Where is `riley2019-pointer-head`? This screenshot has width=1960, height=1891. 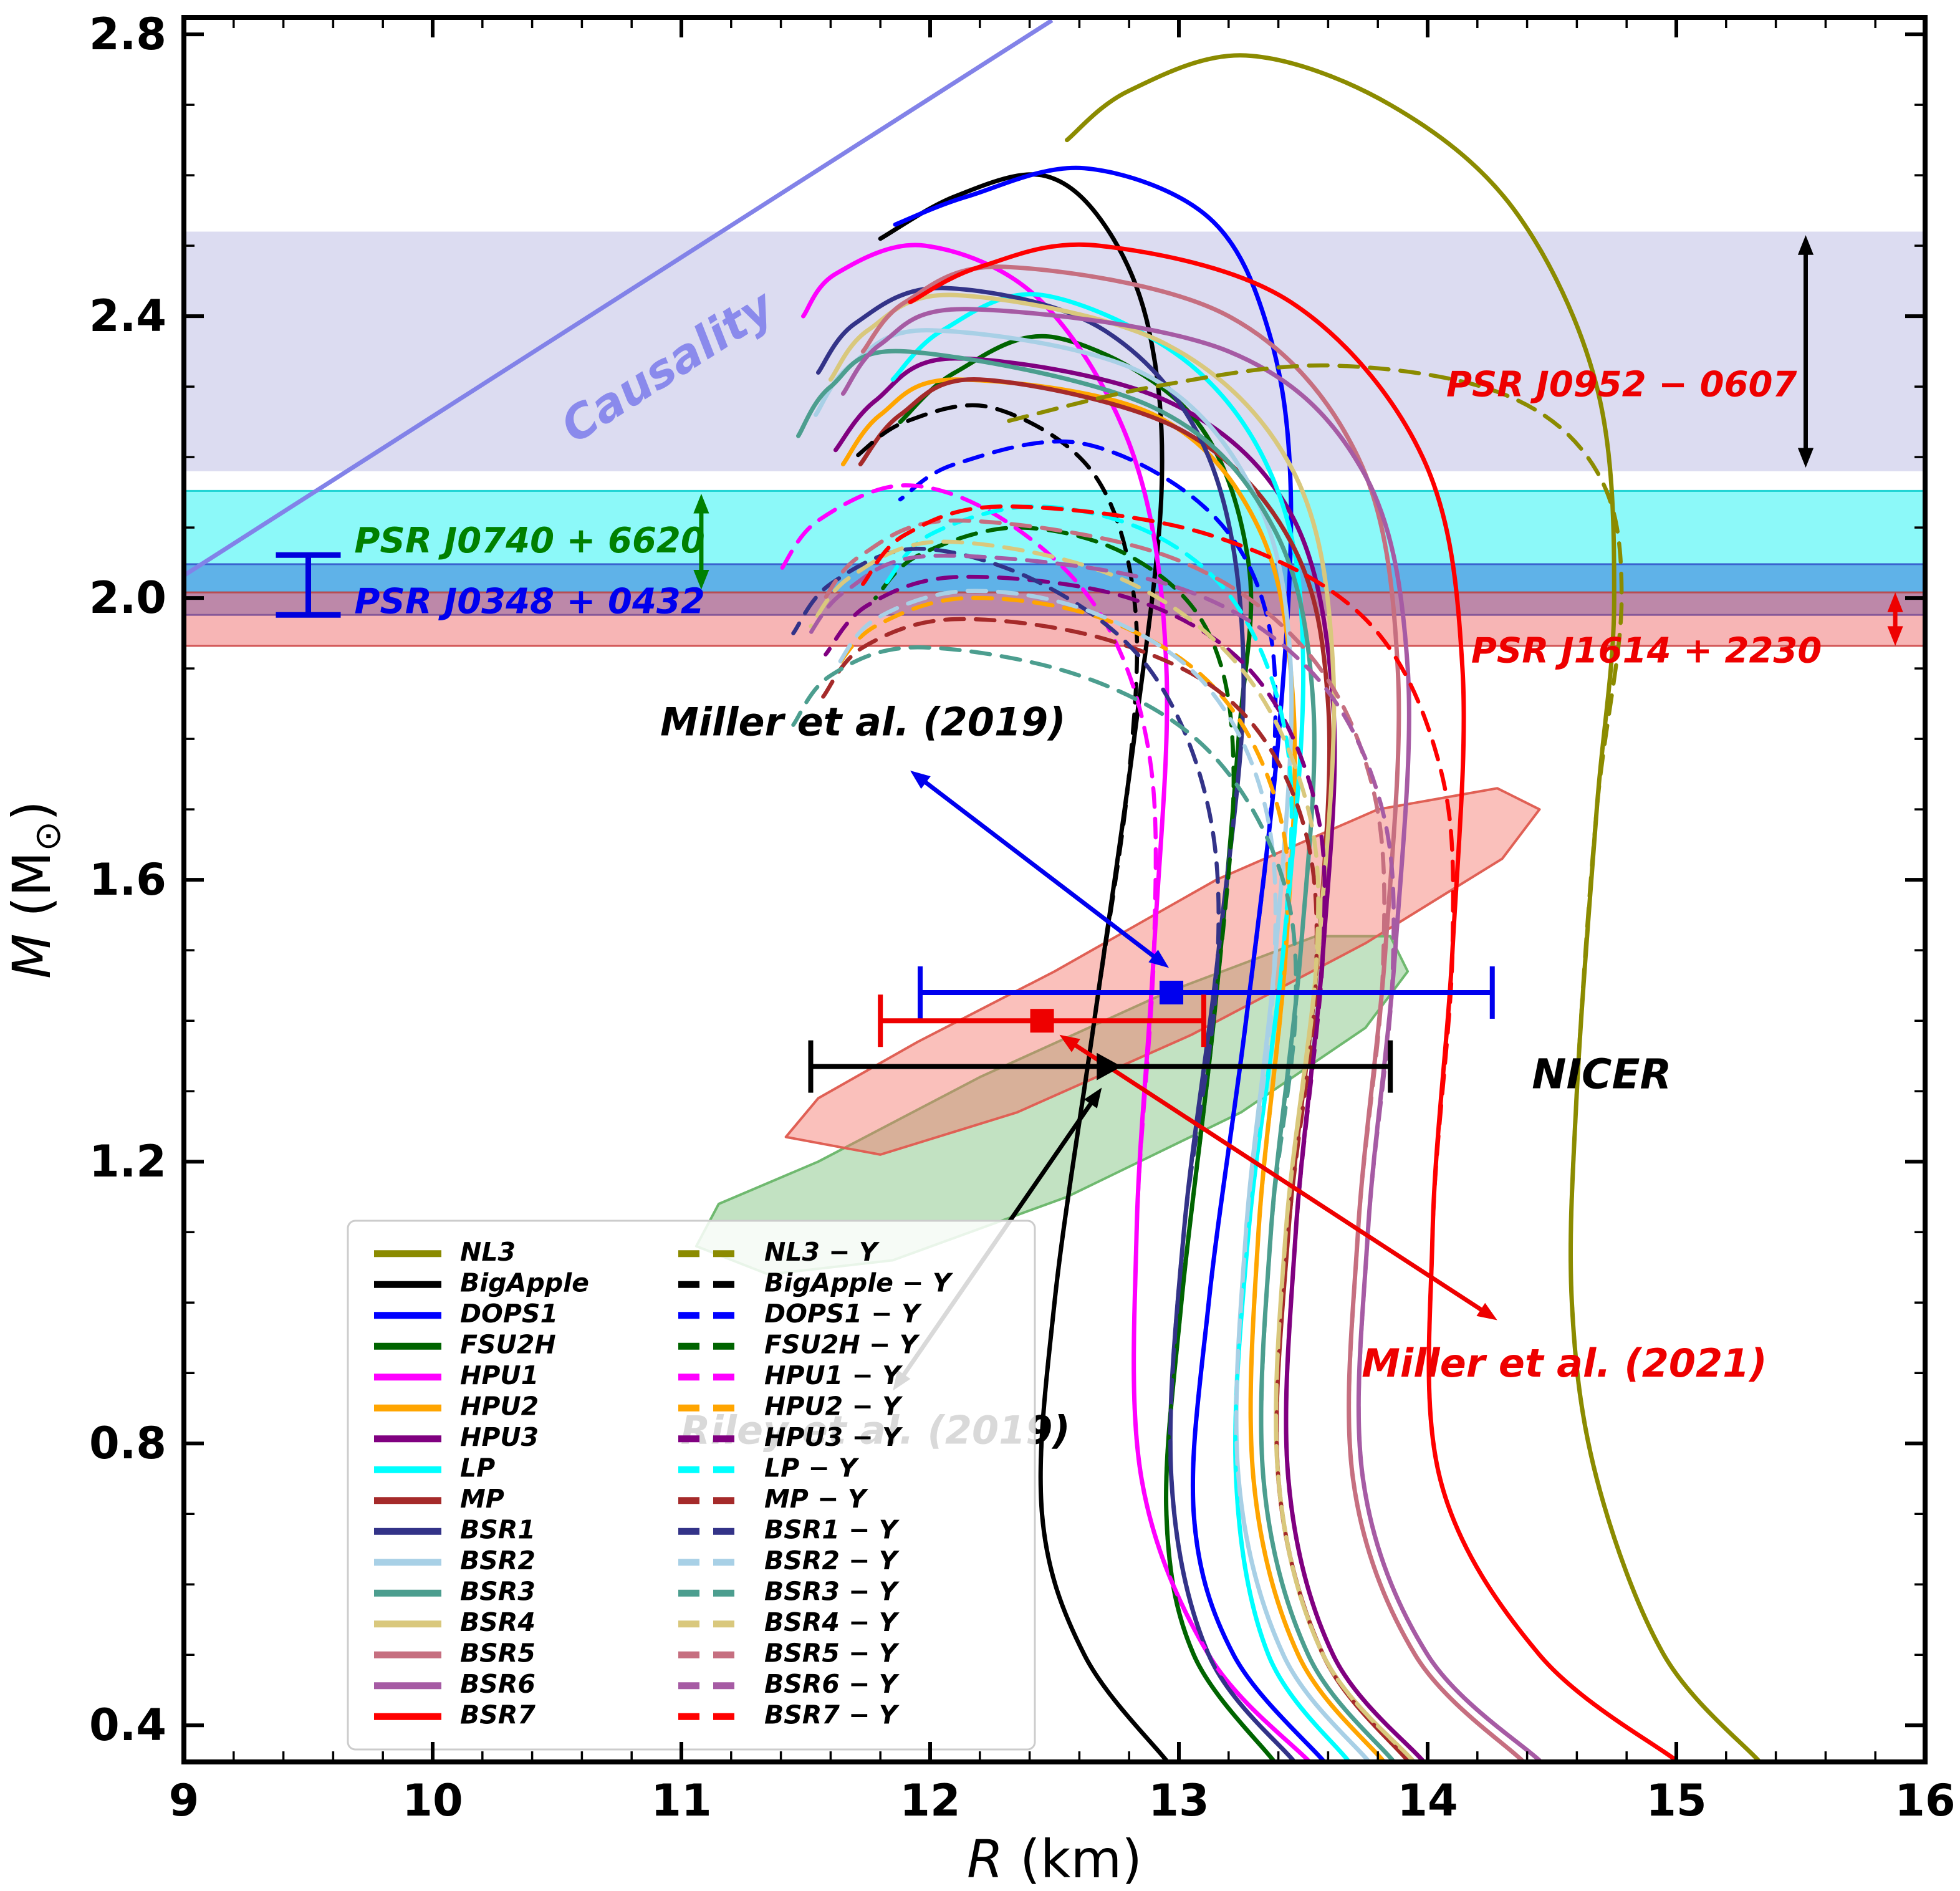
riley2019-pointer-head is located at coordinates (1093, 1098).